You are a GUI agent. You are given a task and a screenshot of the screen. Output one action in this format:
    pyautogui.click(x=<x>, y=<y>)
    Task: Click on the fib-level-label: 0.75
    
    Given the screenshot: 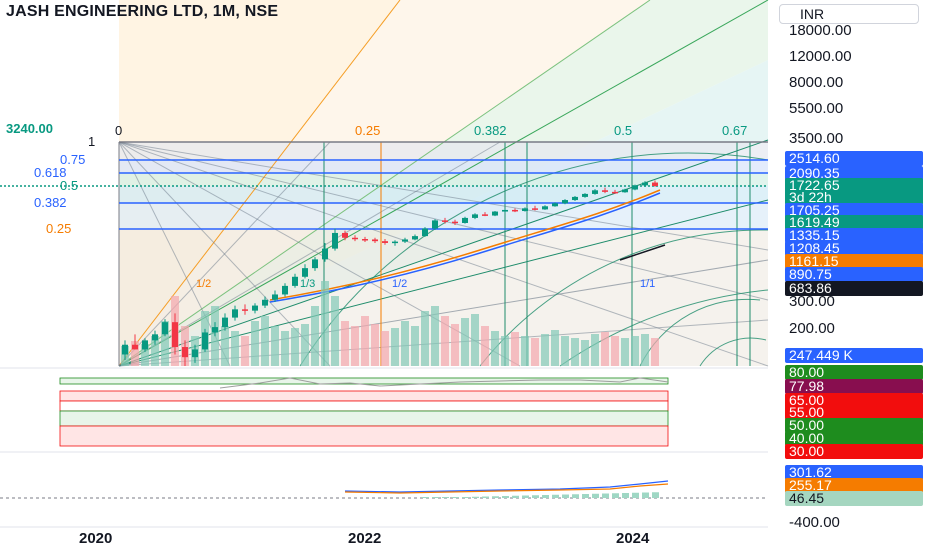 What is the action you would take?
    pyautogui.click(x=73, y=159)
    